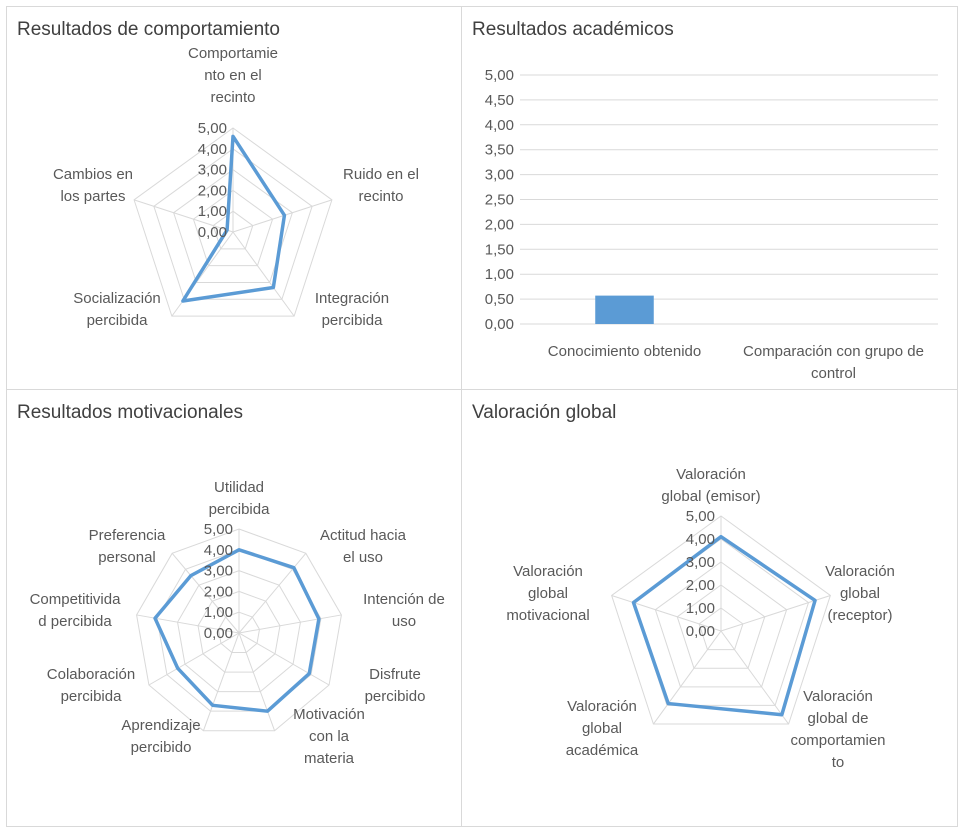 This screenshot has height=832, width=962. I want to click on tick-label: 5,00, so click(700, 516).